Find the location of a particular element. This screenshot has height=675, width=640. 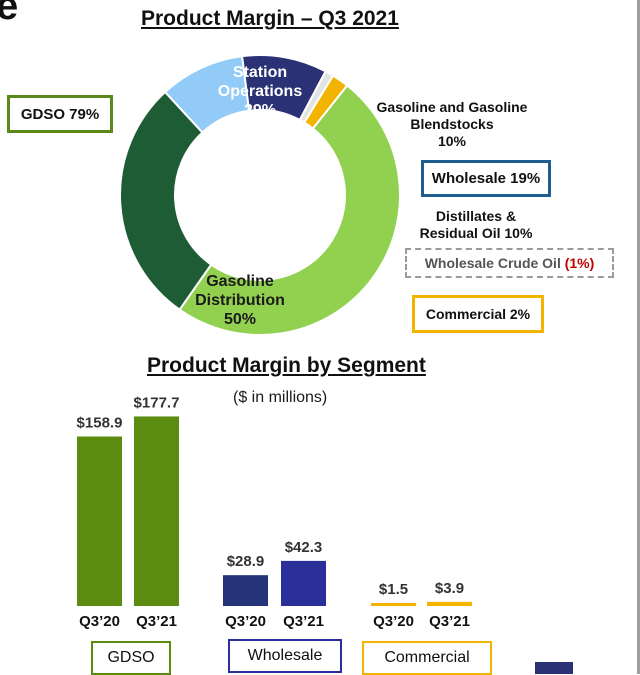

label-line: Operations is located at coordinates (260, 91).